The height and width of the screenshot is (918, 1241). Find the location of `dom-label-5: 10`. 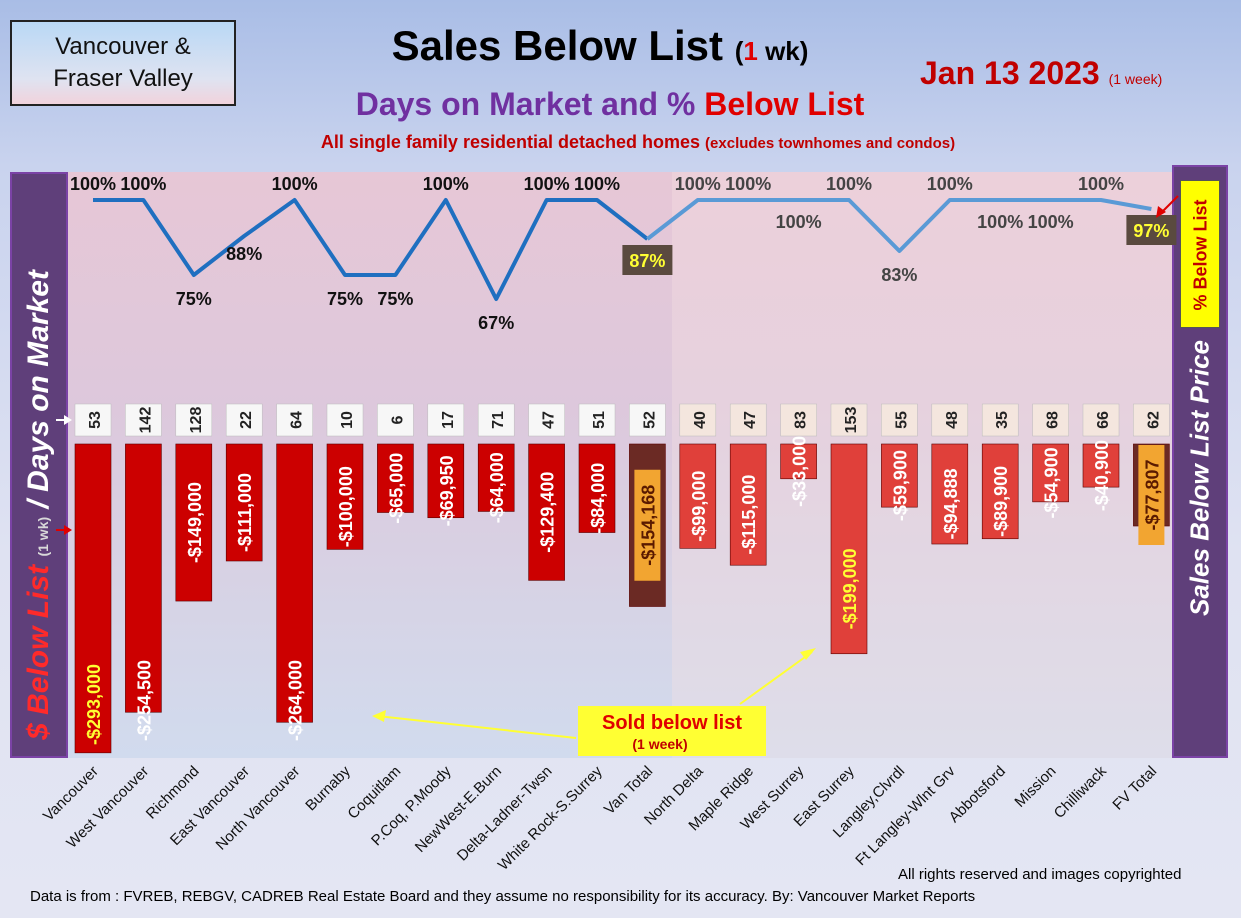

dom-label-5: 10 is located at coordinates (347, 420).